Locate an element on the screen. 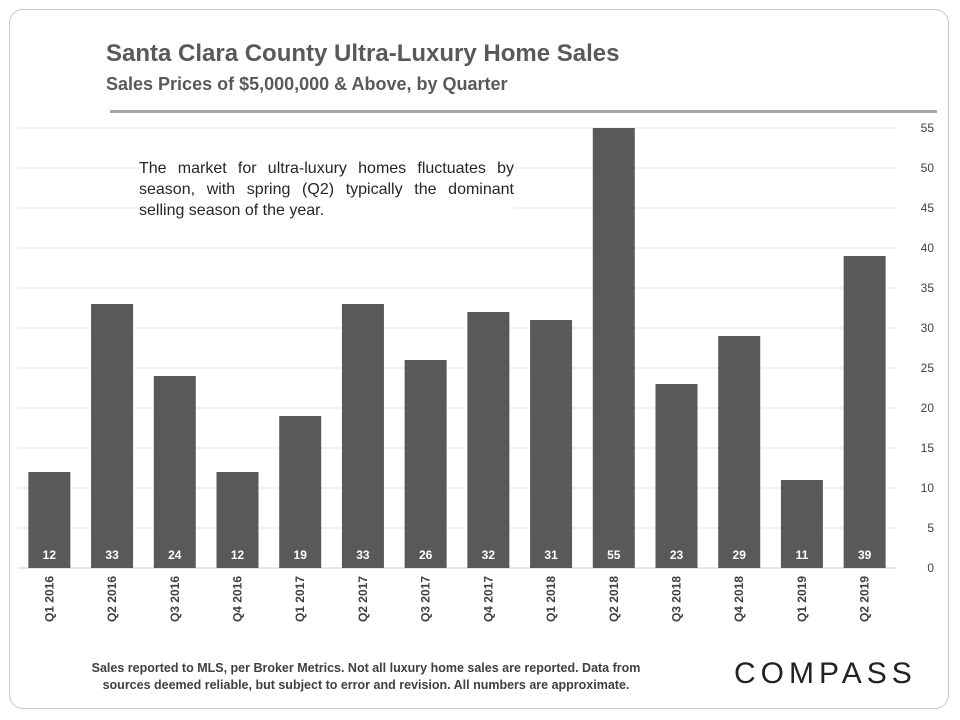  bar-value-label: 55 is located at coordinates (614, 555).